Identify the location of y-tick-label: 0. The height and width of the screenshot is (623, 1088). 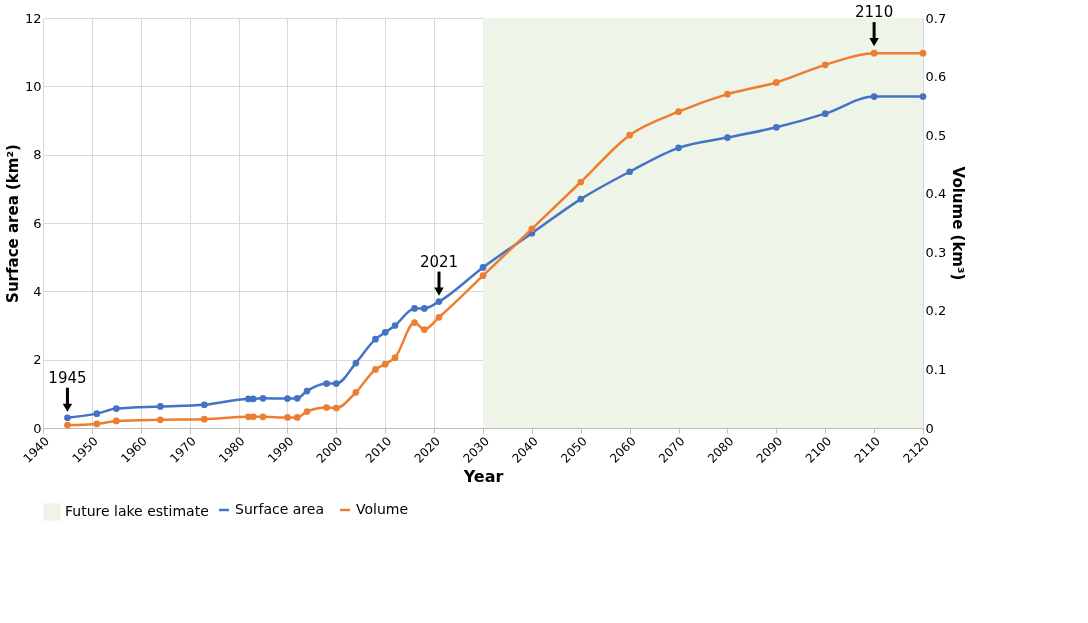
(37, 428).